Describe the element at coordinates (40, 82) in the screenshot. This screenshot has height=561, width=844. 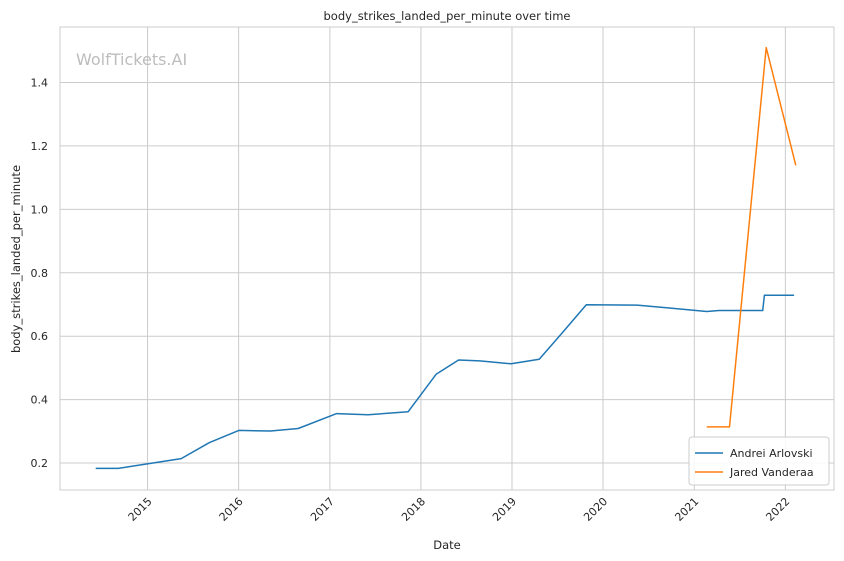
I see `y-tick-label: 1.4` at that location.